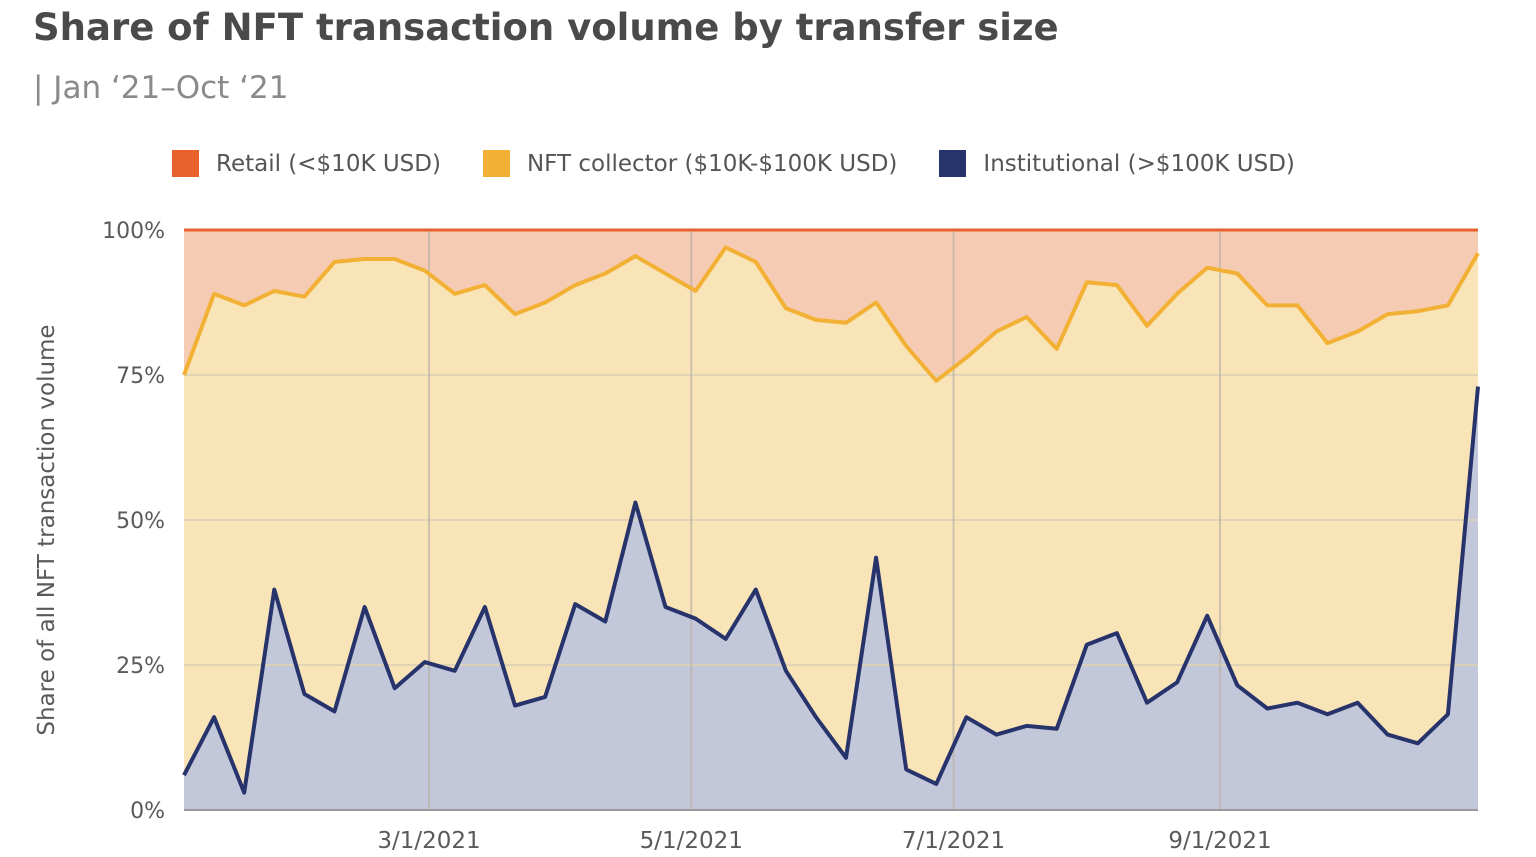 The image size is (1536, 857). Describe the element at coordinates (953, 163) in the screenshot. I see `legend-swatch-institutional` at that location.